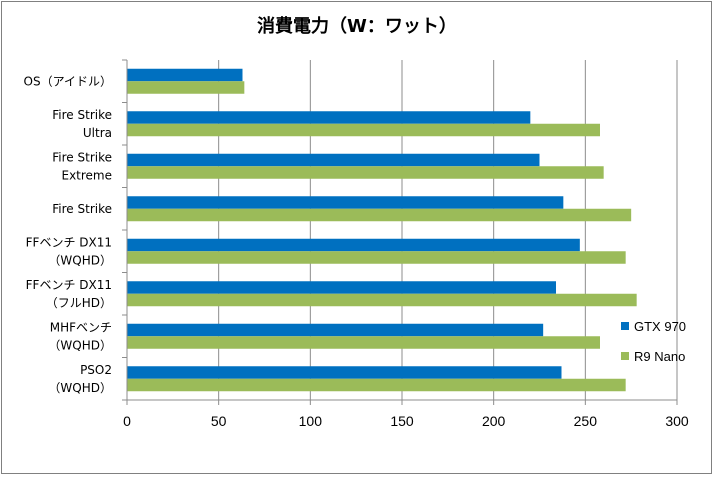 Image resolution: width=715 pixels, height=477 pixels. I want to click on x-tick-label: 250, so click(586, 421).